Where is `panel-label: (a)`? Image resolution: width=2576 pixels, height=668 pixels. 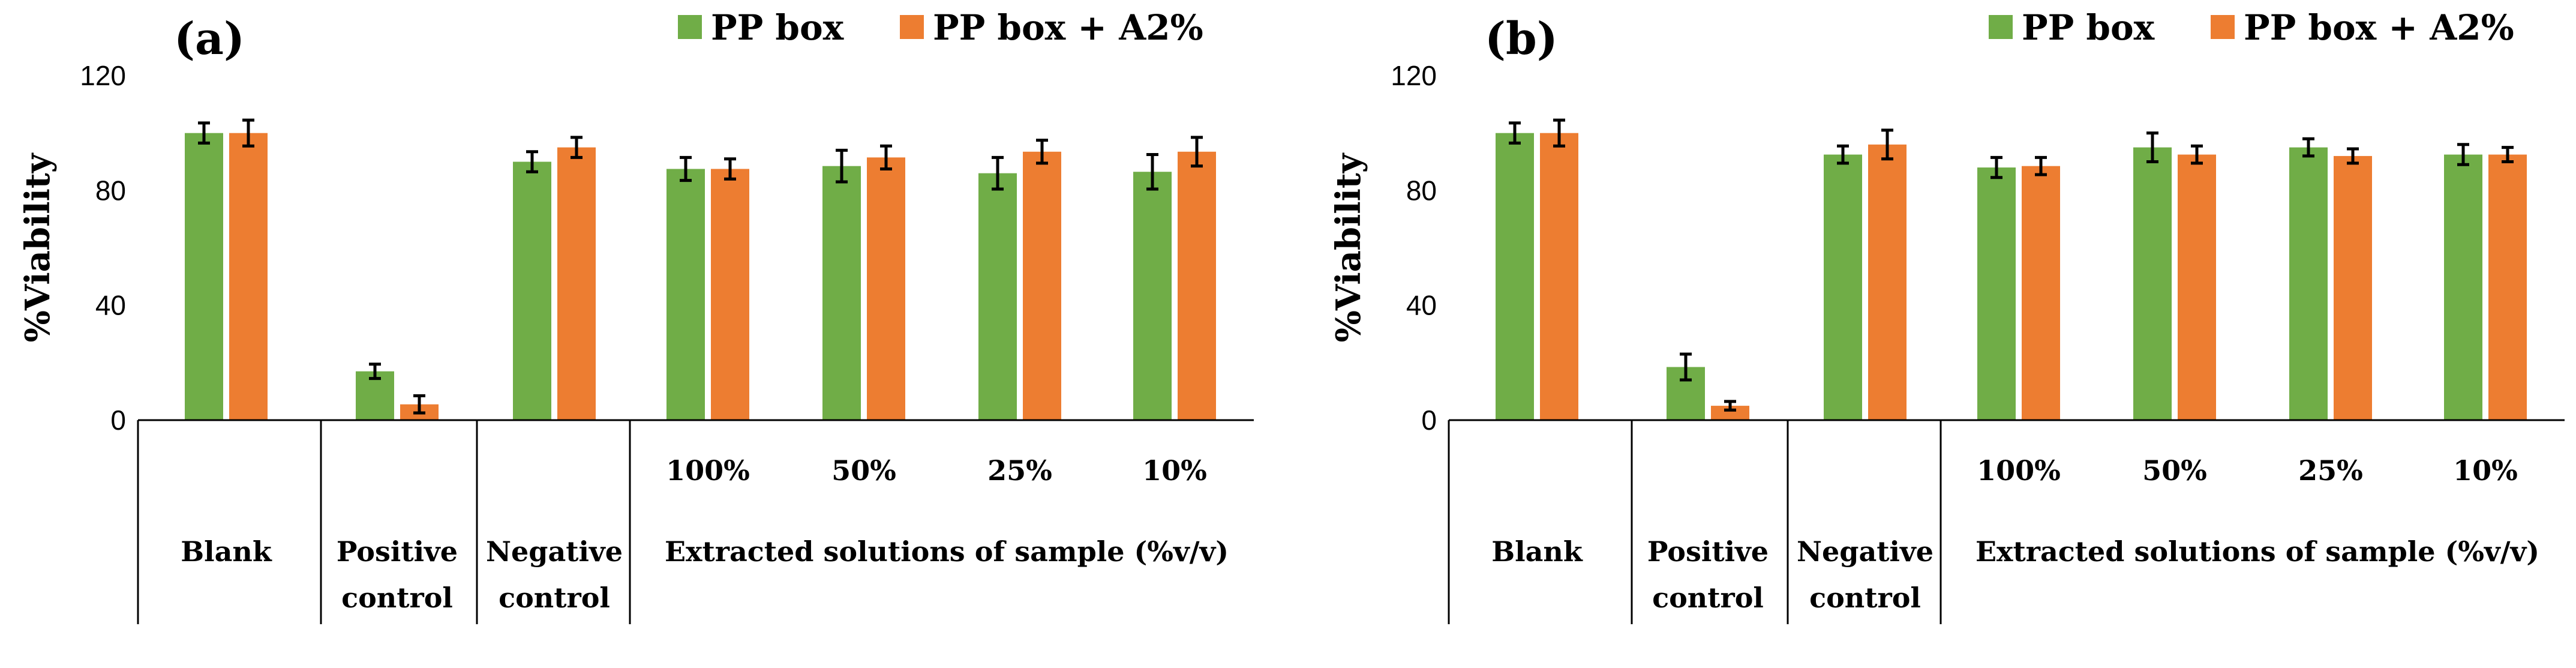 panel-label: (a) is located at coordinates (209, 39).